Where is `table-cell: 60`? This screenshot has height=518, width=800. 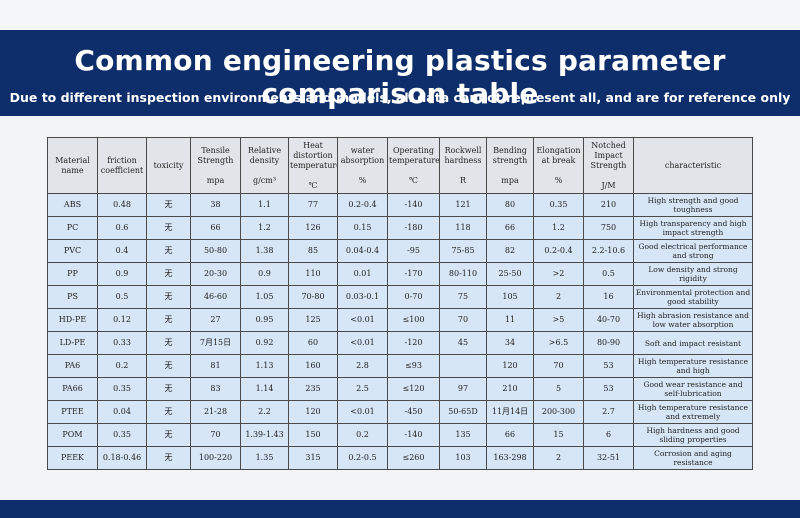 table-cell: 60 is located at coordinates (313, 343).